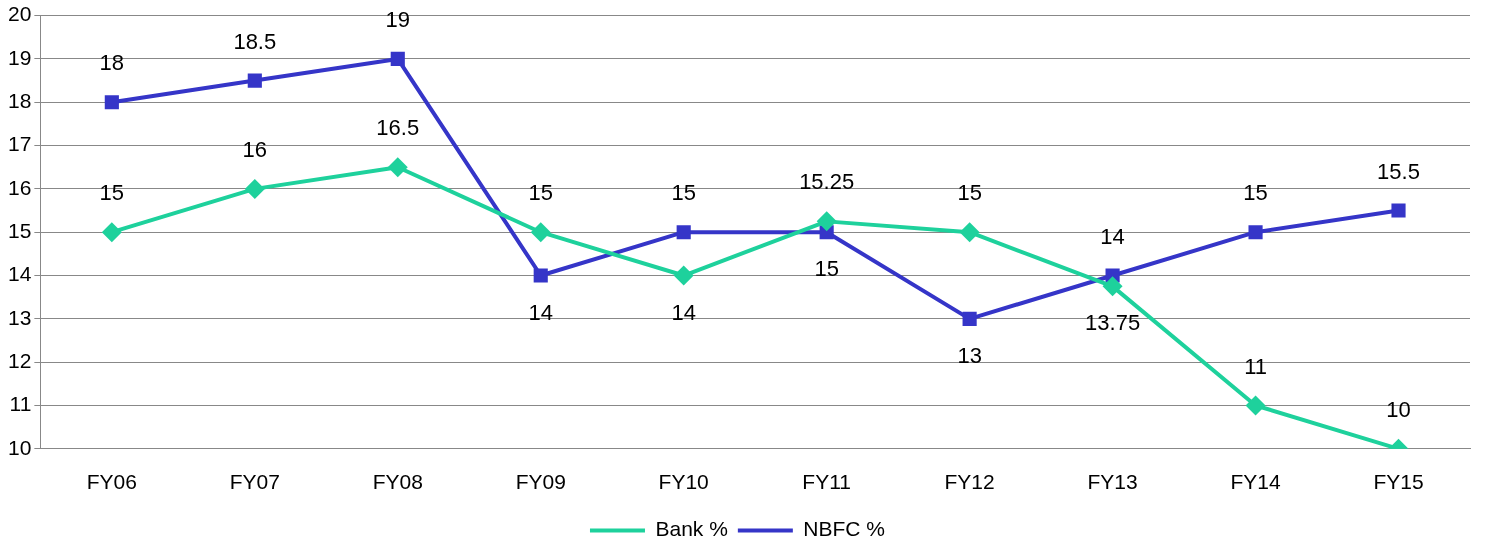 The width and height of the screenshot is (1495, 551). What do you see at coordinates (20, 447) in the screenshot?
I see `y-tick-label: 10` at bounding box center [20, 447].